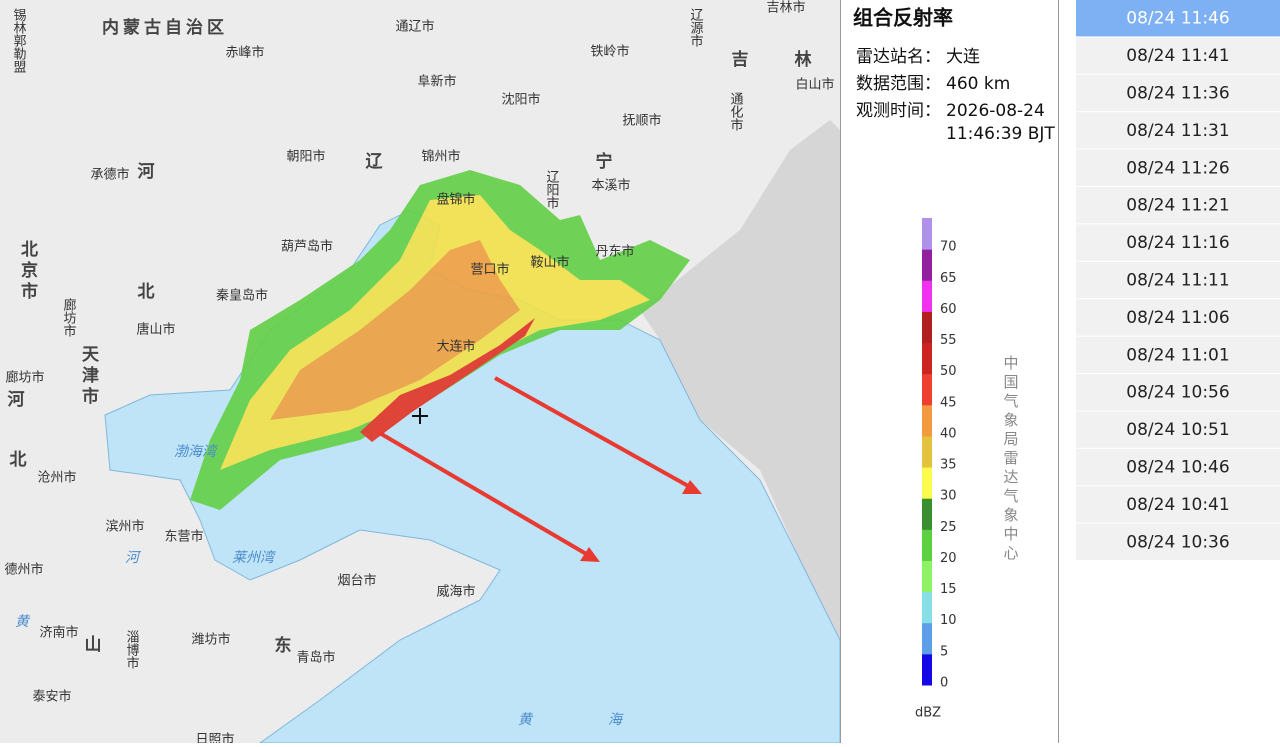 This screenshot has height=747, width=1280. I want to click on radar-site, so click(420, 416).